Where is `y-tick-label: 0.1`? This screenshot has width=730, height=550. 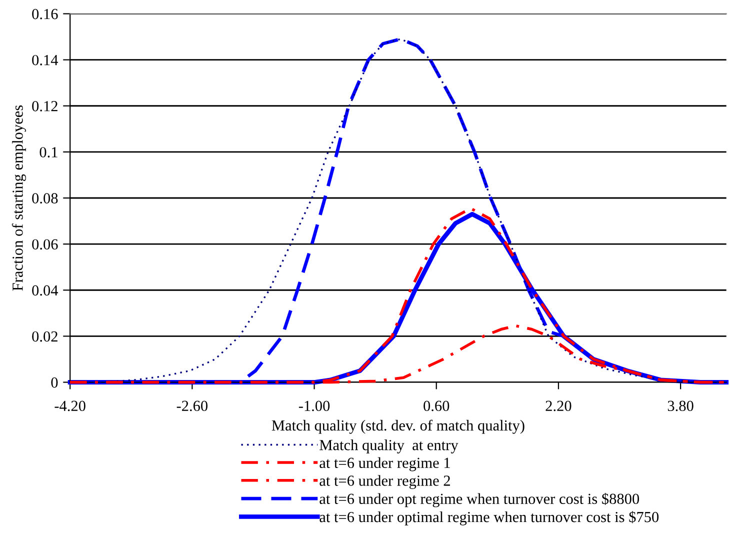 y-tick-label: 0.1 is located at coordinates (49, 152).